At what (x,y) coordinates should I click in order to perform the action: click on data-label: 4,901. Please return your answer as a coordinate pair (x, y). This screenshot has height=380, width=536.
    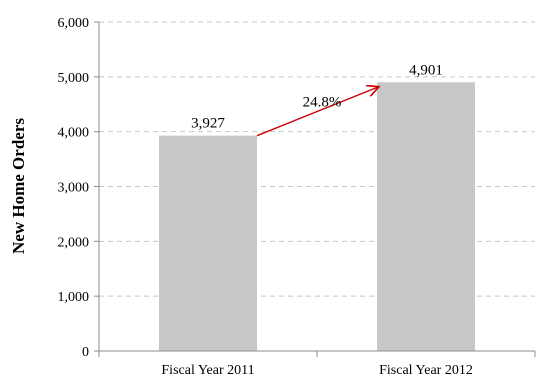
    Looking at the image, I should click on (426, 70).